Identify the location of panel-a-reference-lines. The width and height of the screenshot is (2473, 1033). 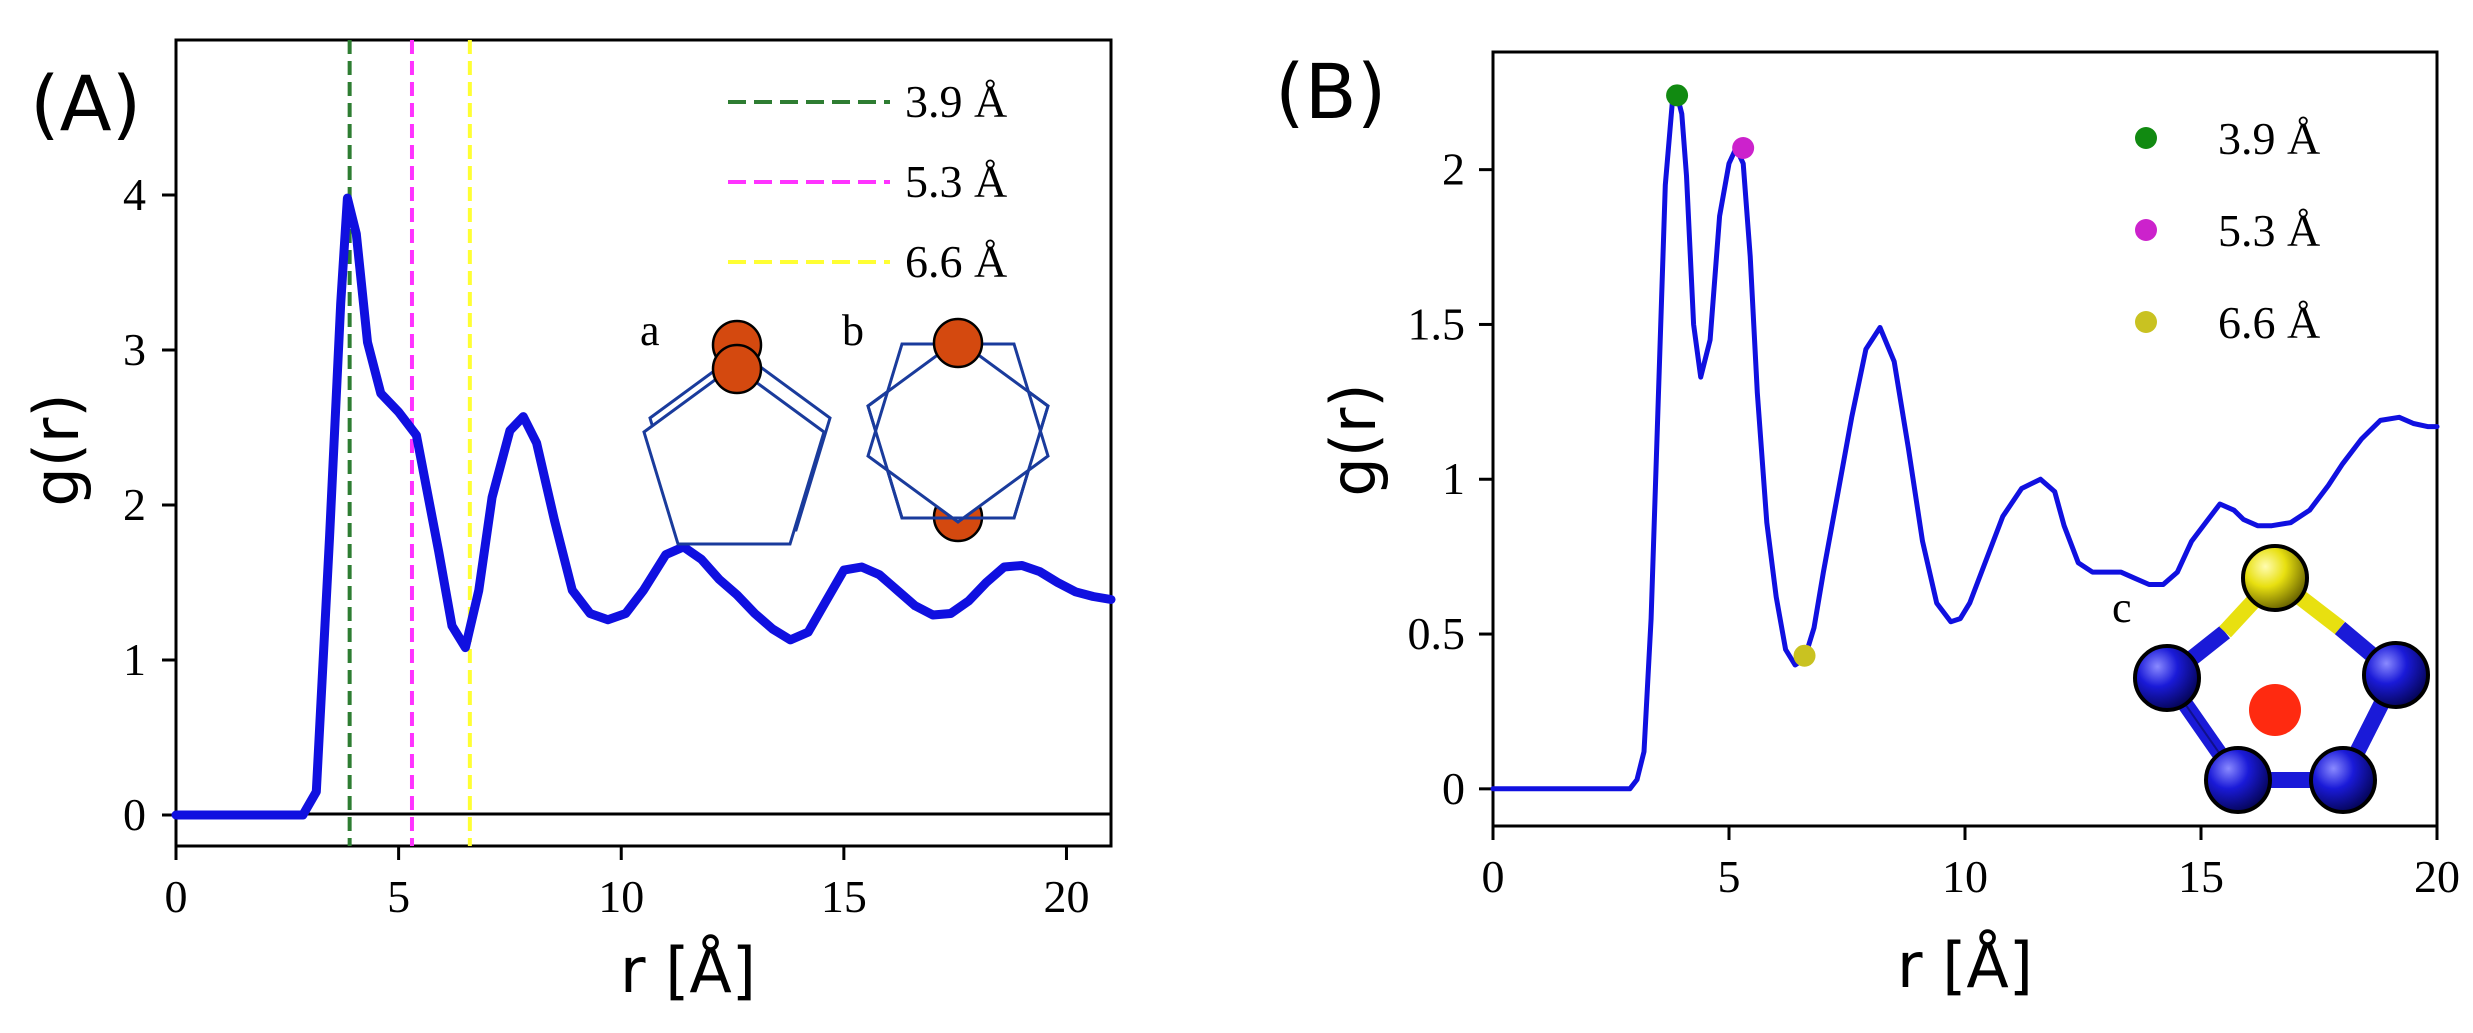
(409, 443).